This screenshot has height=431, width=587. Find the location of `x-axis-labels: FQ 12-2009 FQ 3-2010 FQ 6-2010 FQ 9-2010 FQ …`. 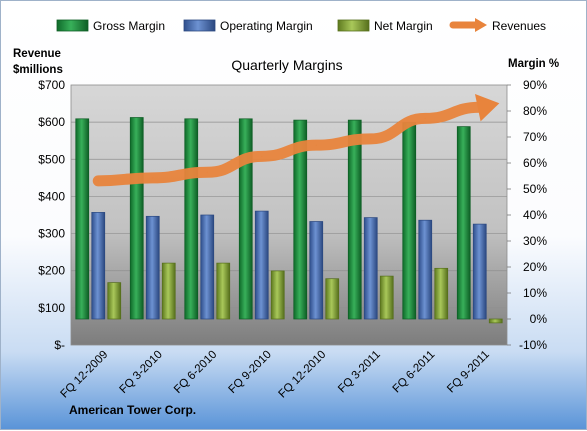

x-axis-labels: FQ 12-2009 FQ 3-2010 FQ 6-2010 FQ 9-2010 FQ … is located at coordinates (274, 375).